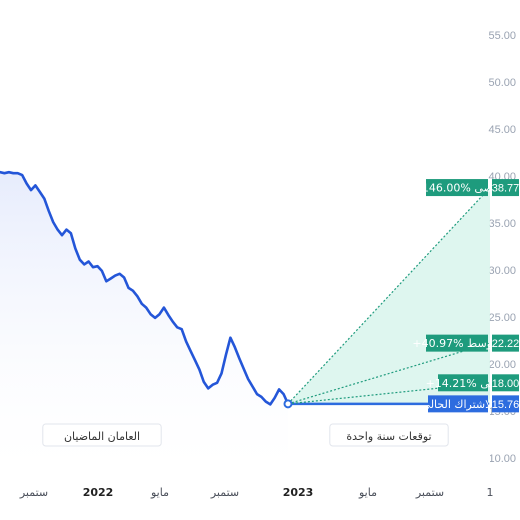 The width and height of the screenshot is (520, 520). I want to click on current-value-tag-value: 15.76, so click(506, 405).